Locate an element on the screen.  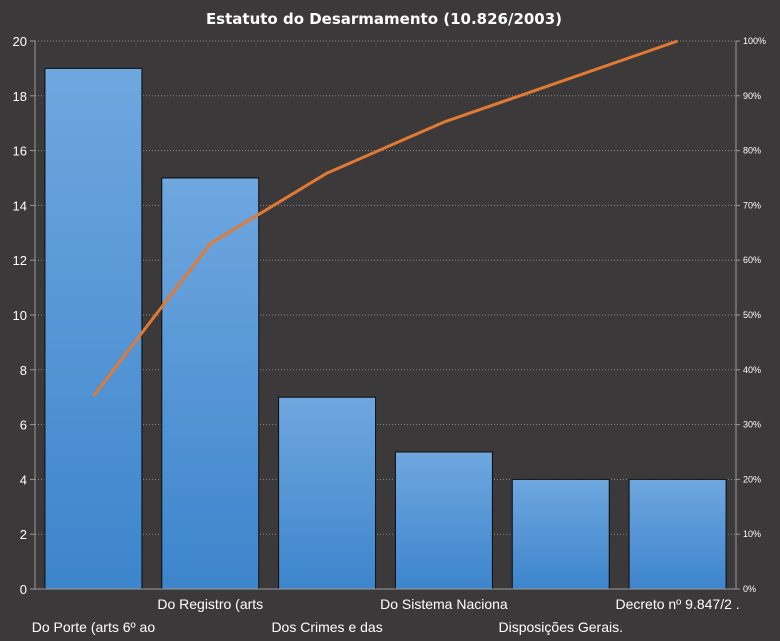
y-tick-label: 4 is located at coordinates (23, 479).